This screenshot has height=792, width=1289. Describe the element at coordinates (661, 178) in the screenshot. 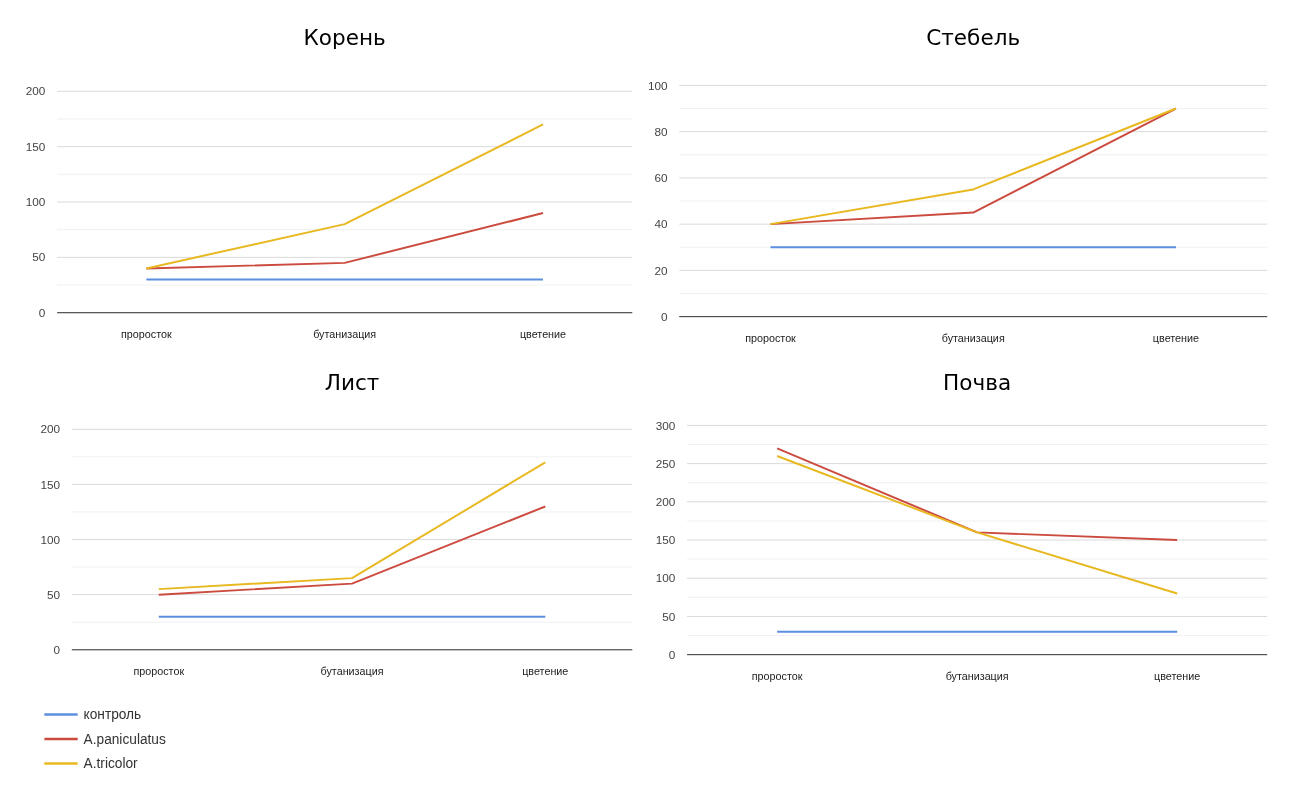

I see `y-tick-label: 60` at that location.